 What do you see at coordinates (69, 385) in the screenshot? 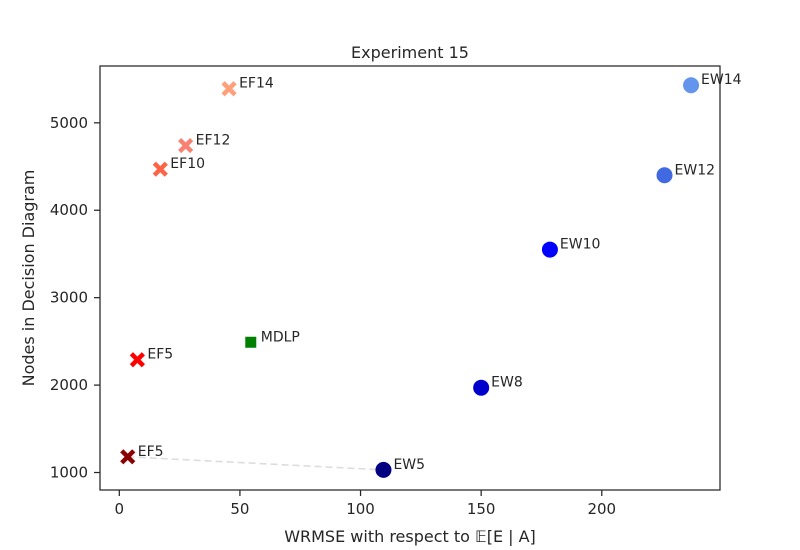
I see `y-tick-label: 2000` at bounding box center [69, 385].